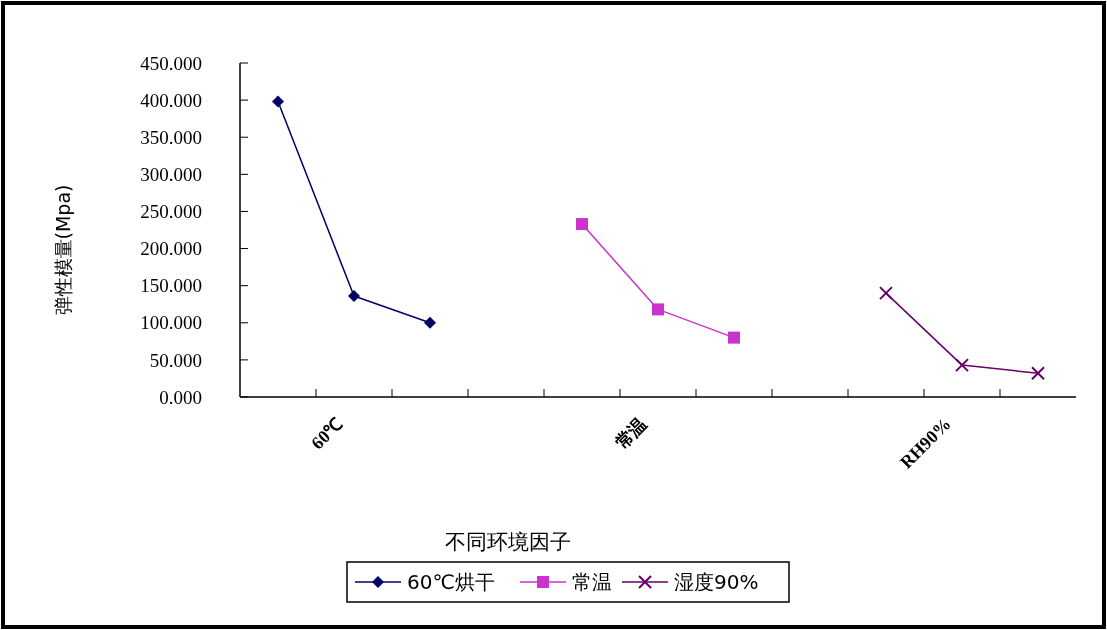  I want to click on y-tick-label: 400.000, so click(171, 100).